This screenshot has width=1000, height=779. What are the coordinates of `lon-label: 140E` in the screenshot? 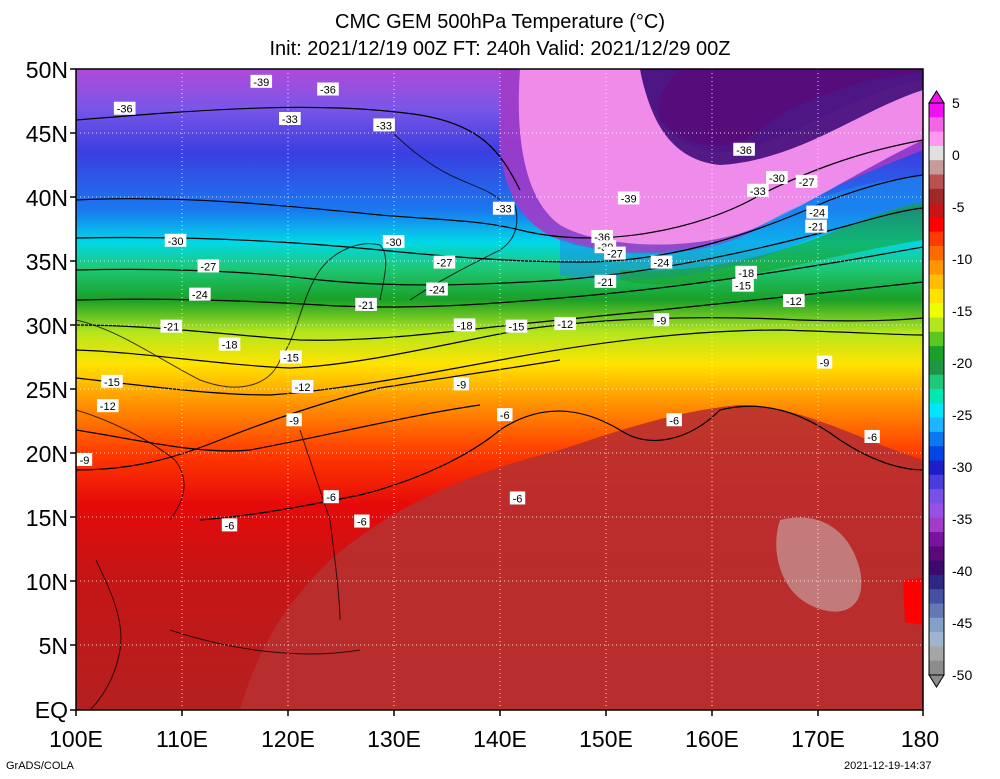 It's located at (500, 739).